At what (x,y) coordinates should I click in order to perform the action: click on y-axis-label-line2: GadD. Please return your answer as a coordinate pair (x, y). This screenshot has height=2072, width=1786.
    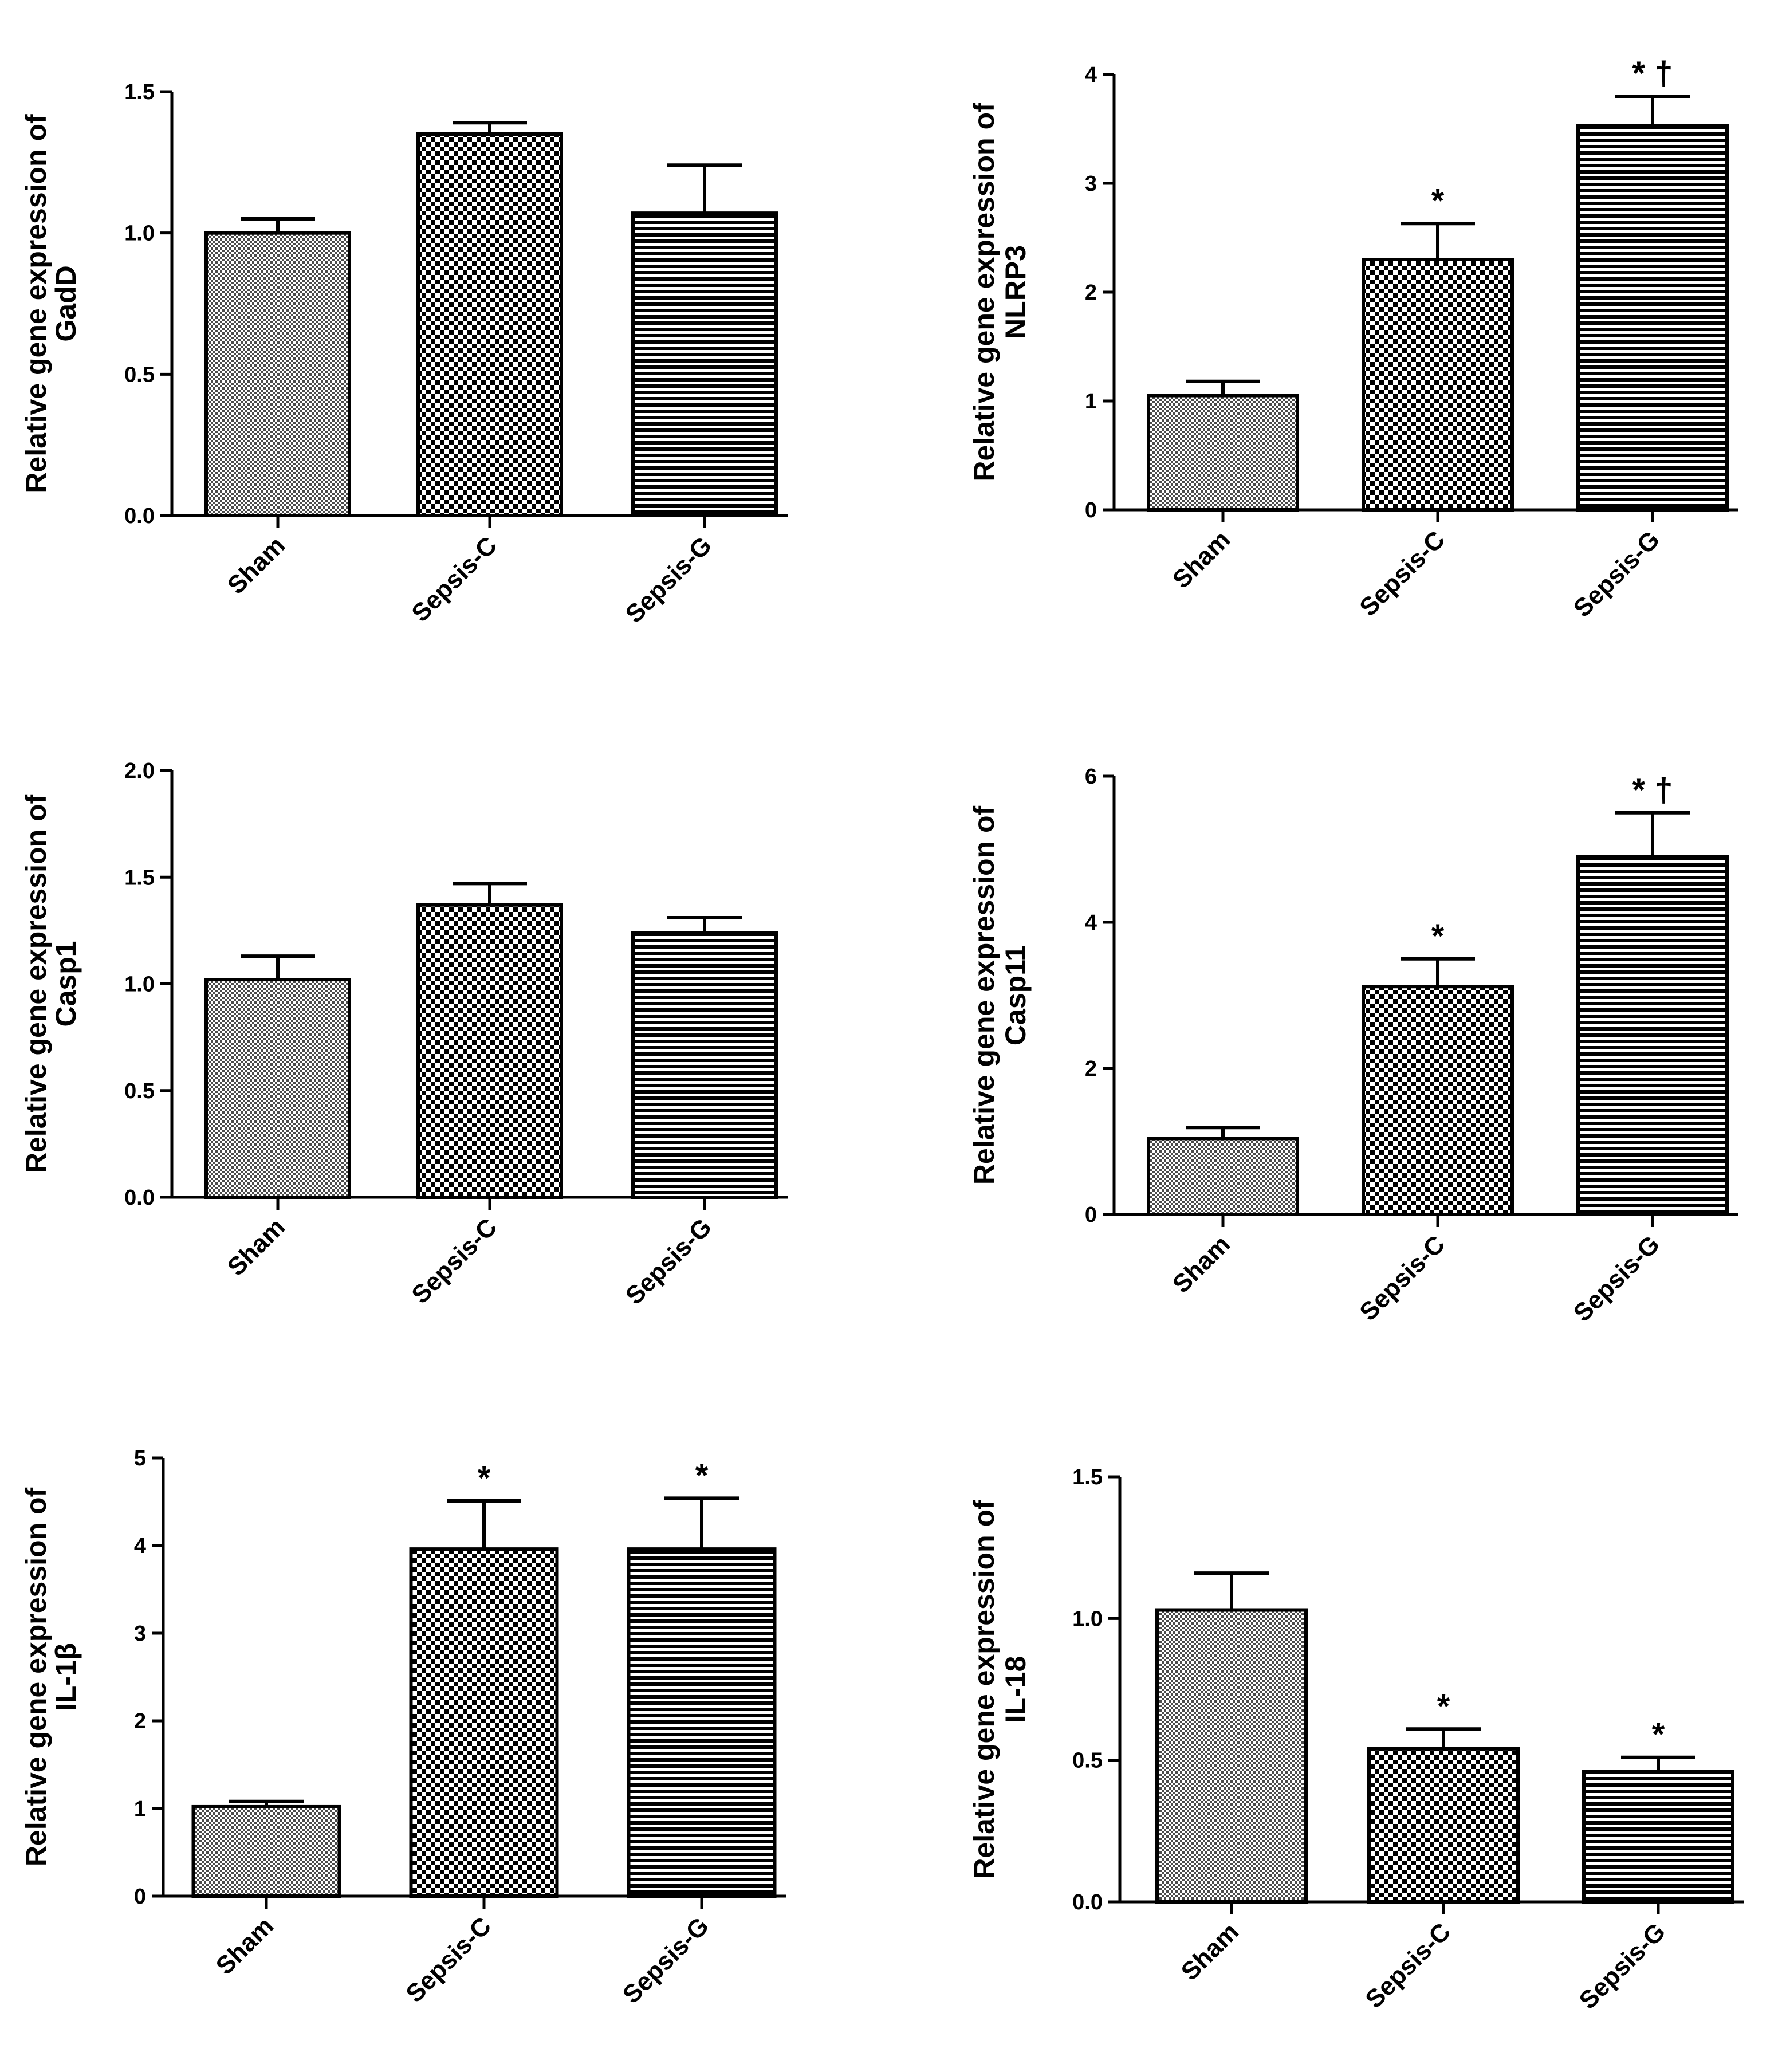
    Looking at the image, I should click on (66, 303).